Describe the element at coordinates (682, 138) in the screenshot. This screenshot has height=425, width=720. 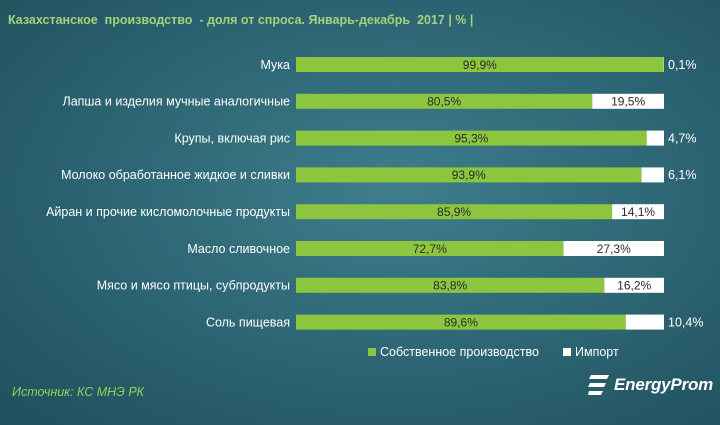
I see `data-label-import: 4,7%` at that location.